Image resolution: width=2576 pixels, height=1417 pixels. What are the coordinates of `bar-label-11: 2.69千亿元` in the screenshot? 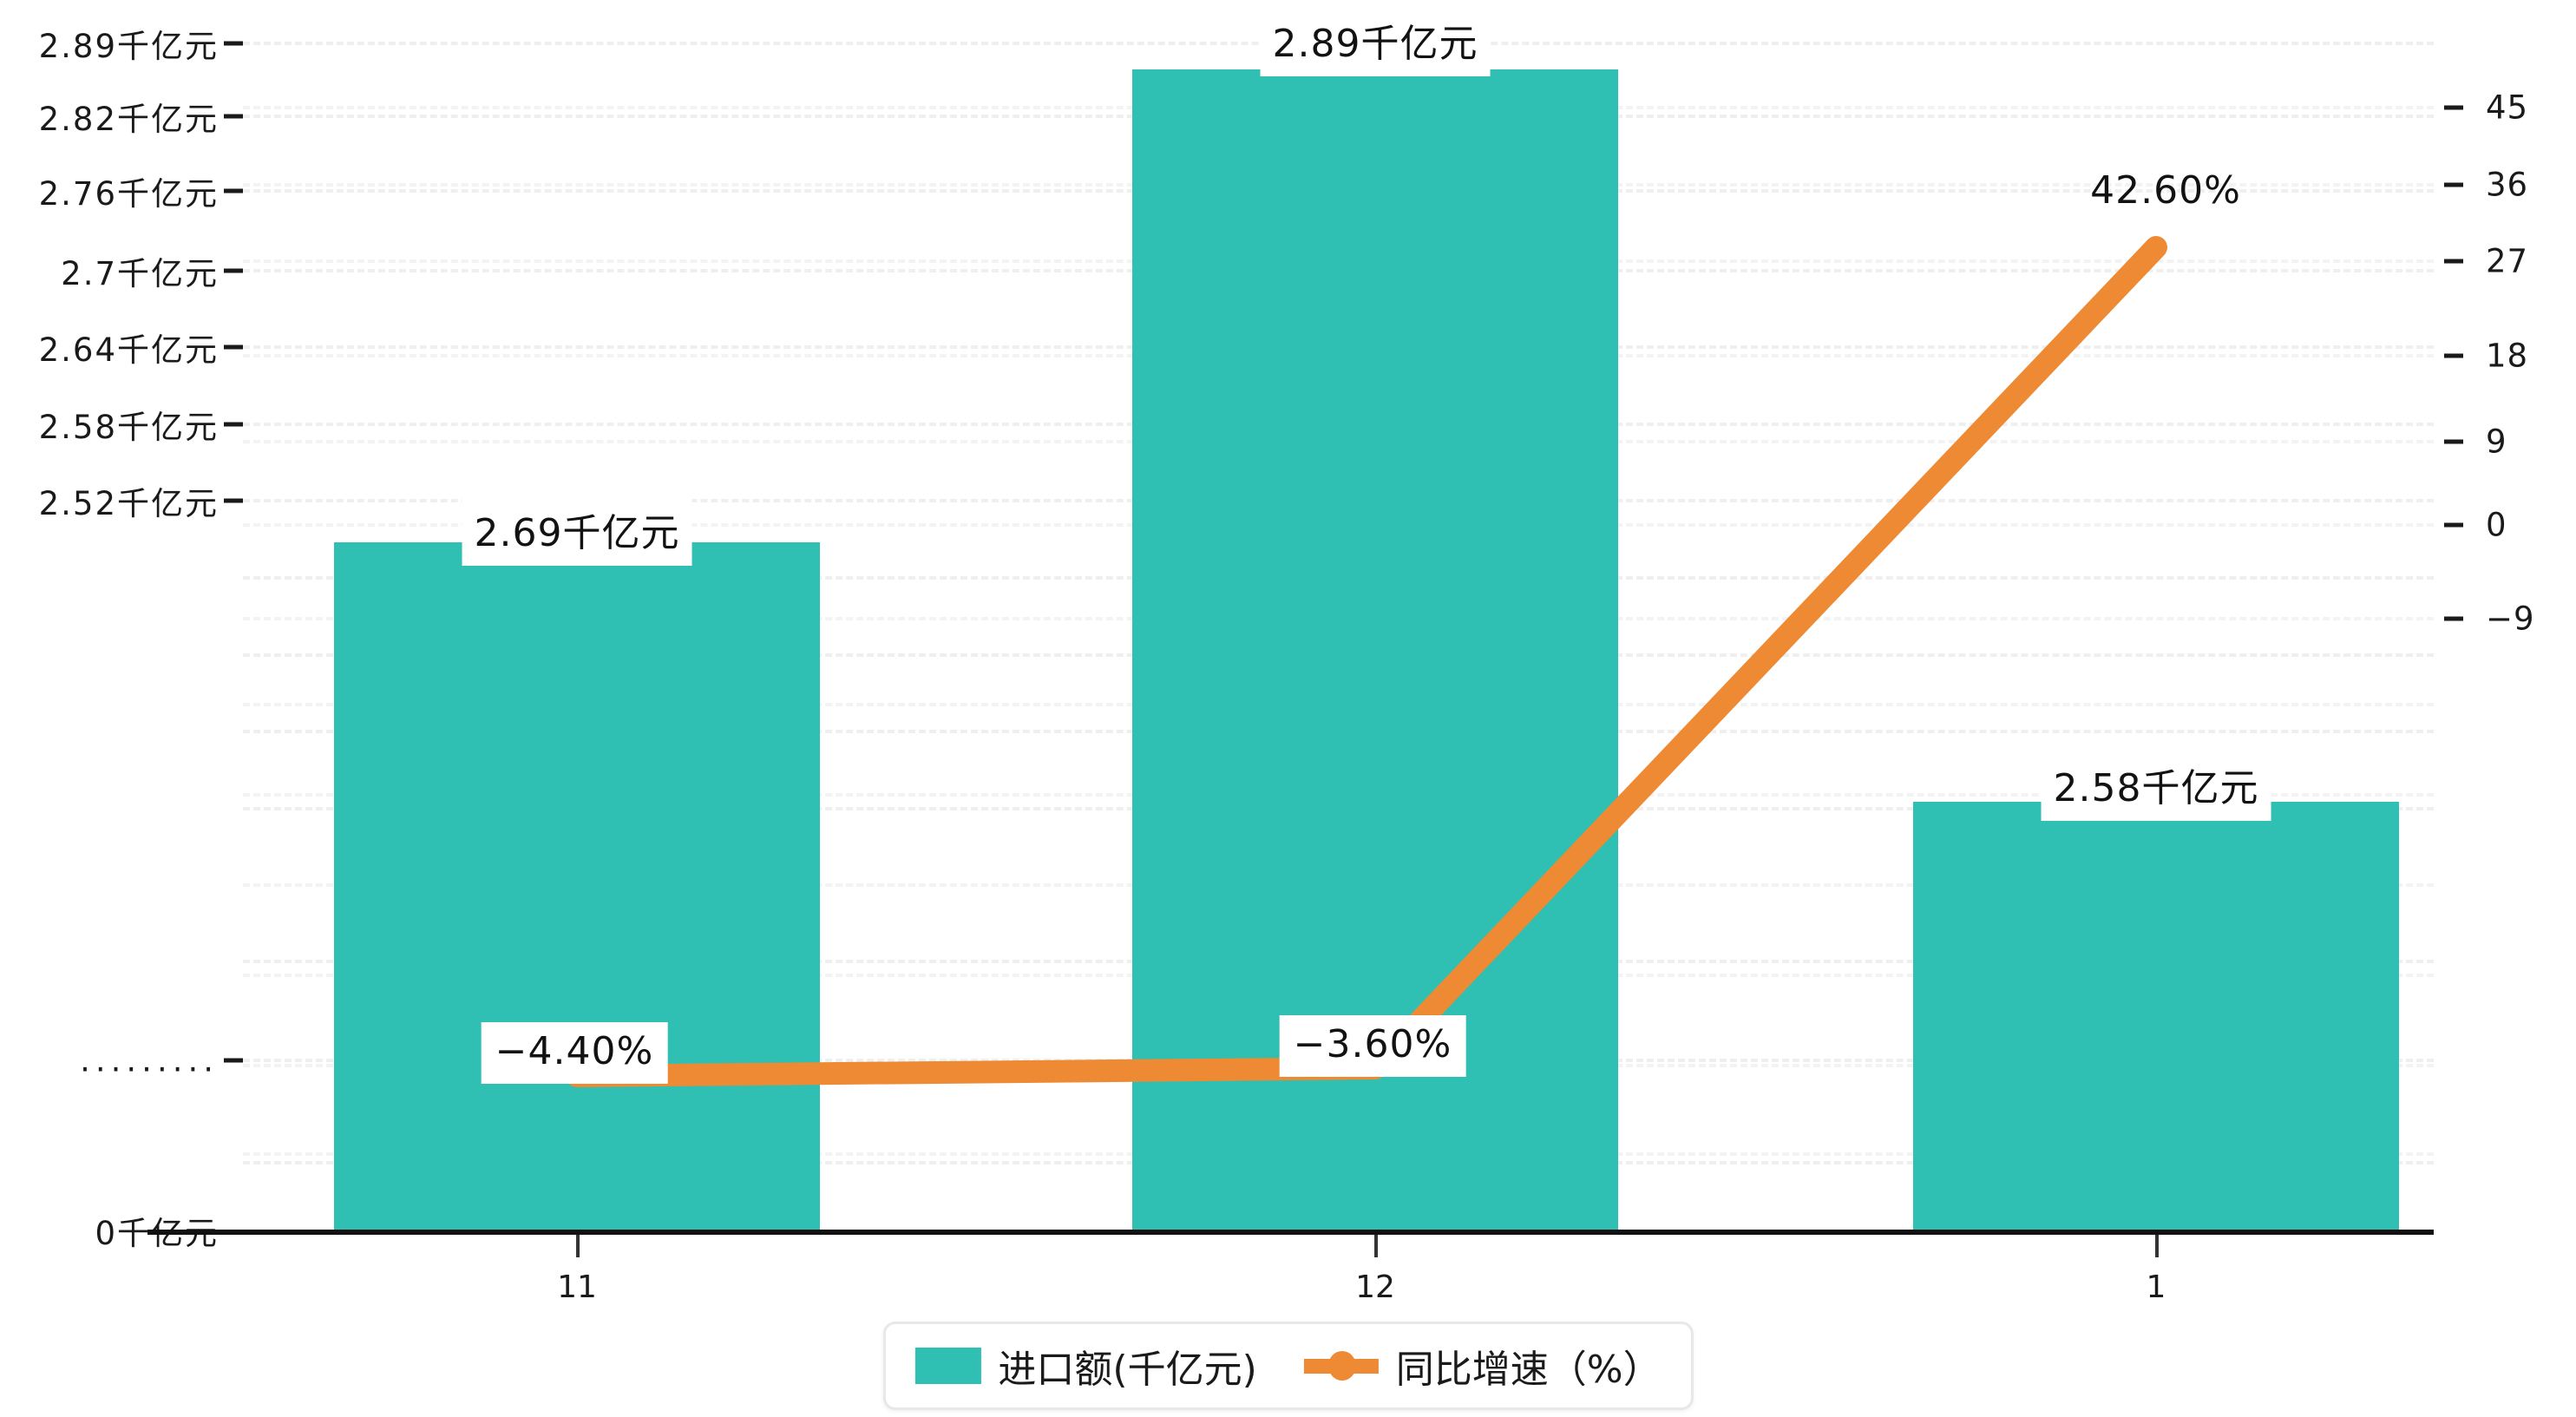 It's located at (577, 531).